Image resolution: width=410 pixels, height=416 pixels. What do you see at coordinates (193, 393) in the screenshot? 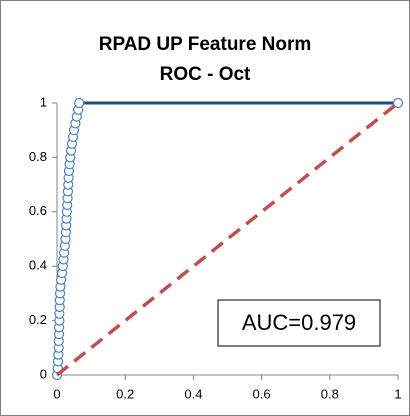
I see `x-tick-label: 0.4` at bounding box center [193, 393].